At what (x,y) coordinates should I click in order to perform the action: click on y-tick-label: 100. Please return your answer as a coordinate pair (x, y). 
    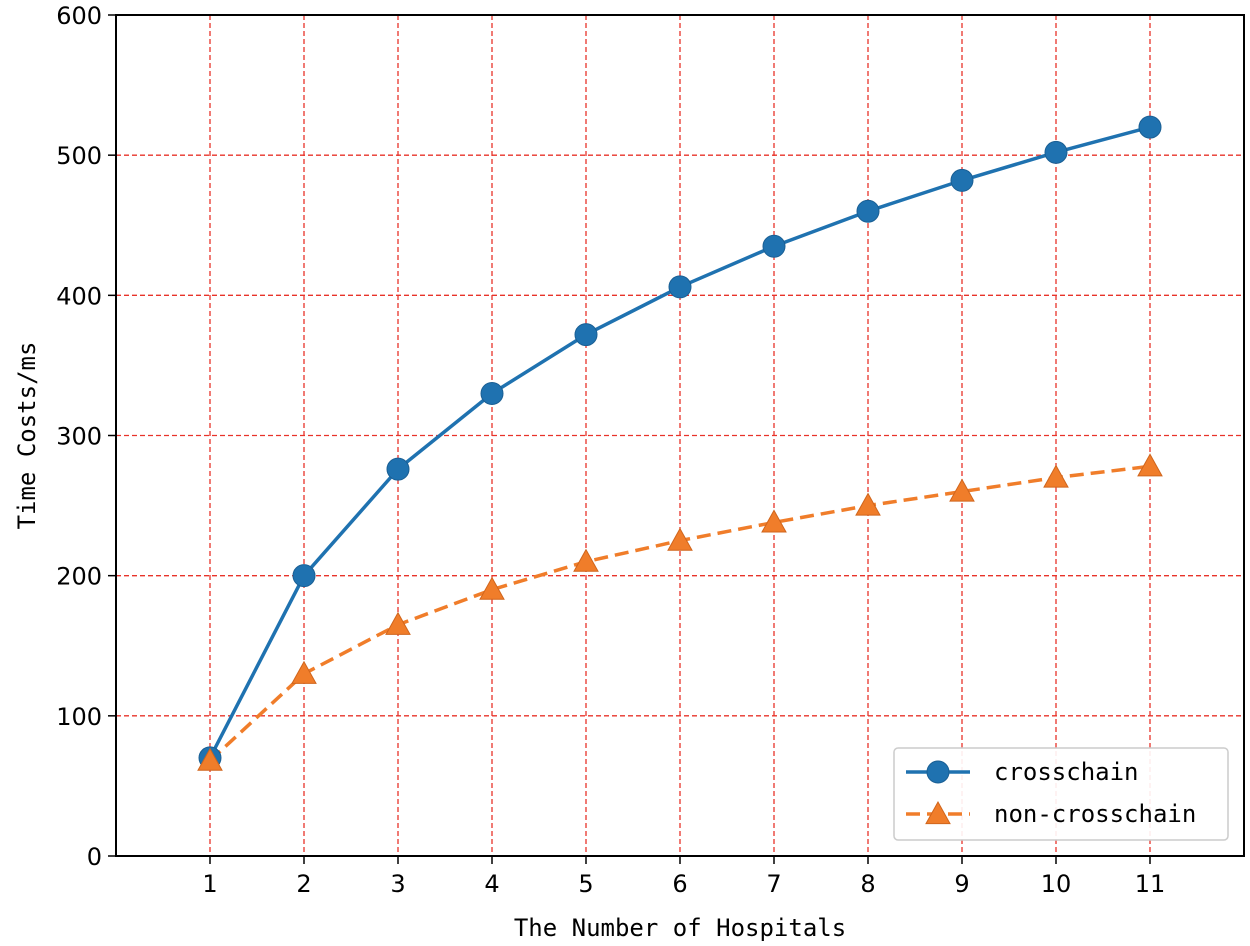
    Looking at the image, I should click on (79, 717).